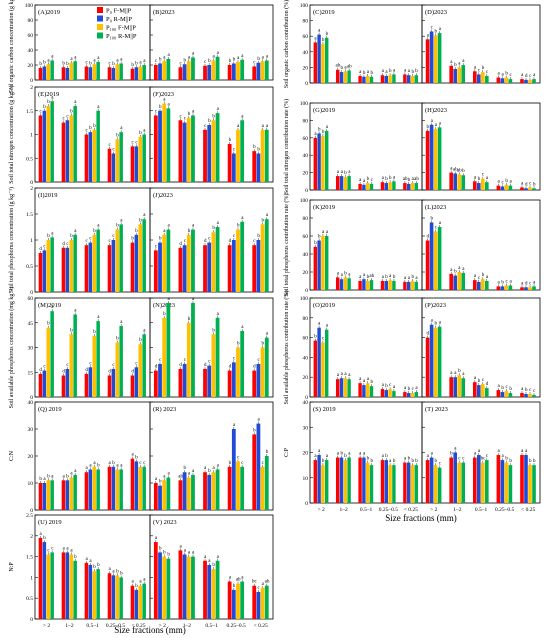 The height and width of the screenshot is (638, 550). What do you see at coordinates (29, 215) in the screenshot?
I see `y-tick-label: 1.5` at bounding box center [29, 215].